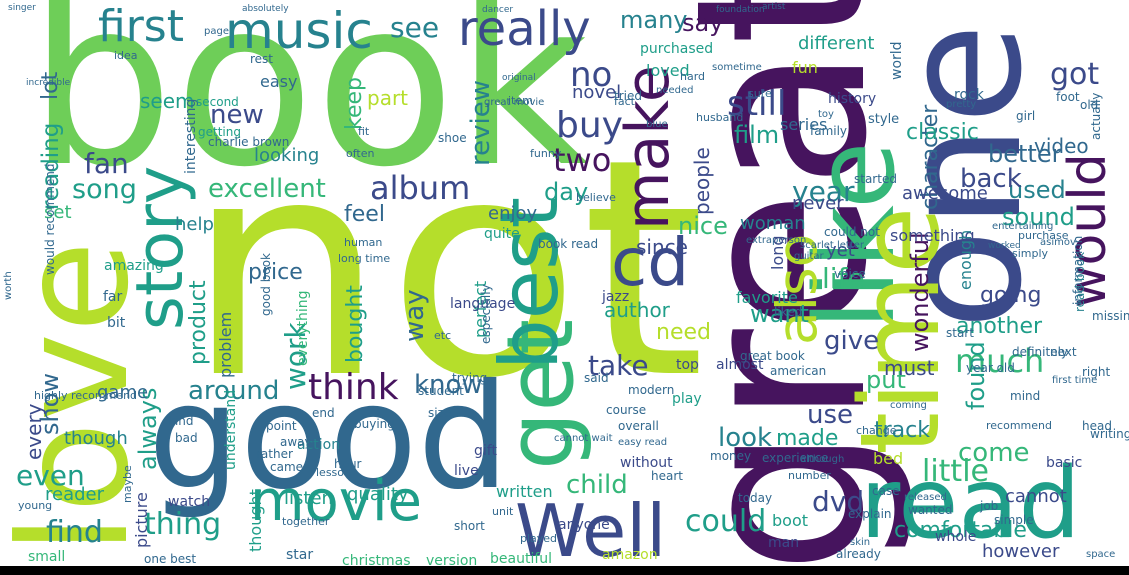 The image size is (1129, 575). What do you see at coordinates (596, 197) in the screenshot?
I see `word-believe: believe` at bounding box center [596, 197].